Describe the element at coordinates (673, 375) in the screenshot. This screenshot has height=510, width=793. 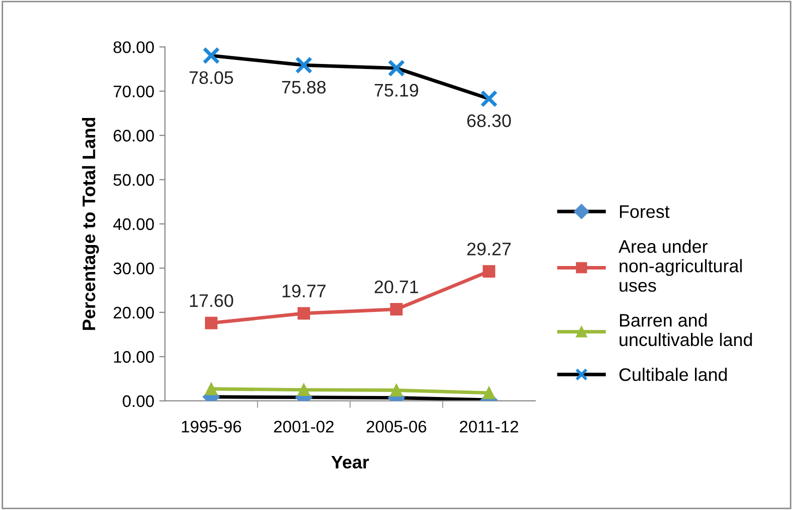
I see `legend-label: Cultibale land` at that location.